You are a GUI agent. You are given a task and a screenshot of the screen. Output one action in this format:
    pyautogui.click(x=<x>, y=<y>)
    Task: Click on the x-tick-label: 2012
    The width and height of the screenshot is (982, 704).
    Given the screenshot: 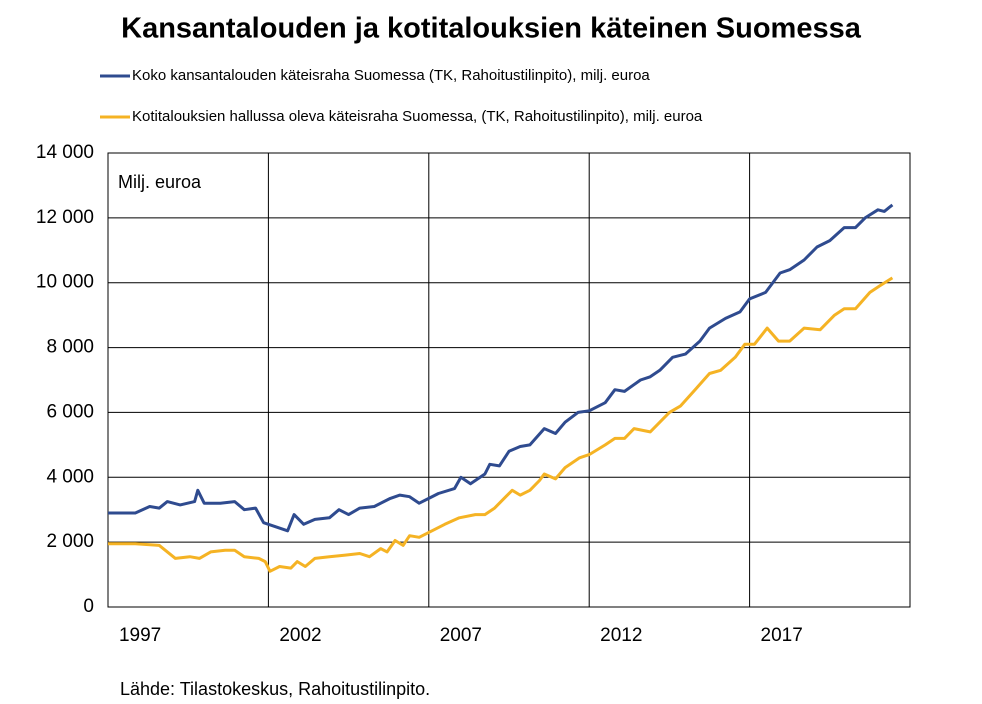 What is the action you would take?
    pyautogui.click(x=621, y=635)
    